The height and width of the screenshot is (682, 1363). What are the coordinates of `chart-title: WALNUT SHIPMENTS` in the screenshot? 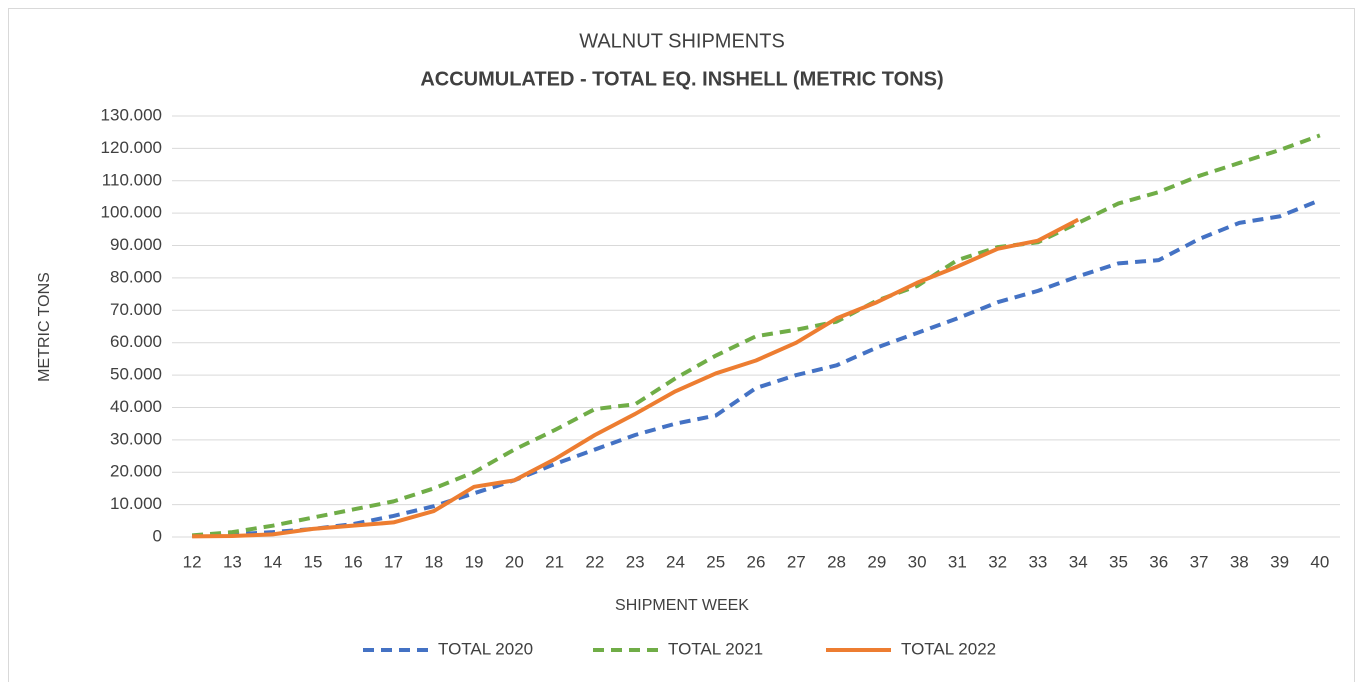 It's located at (682, 41).